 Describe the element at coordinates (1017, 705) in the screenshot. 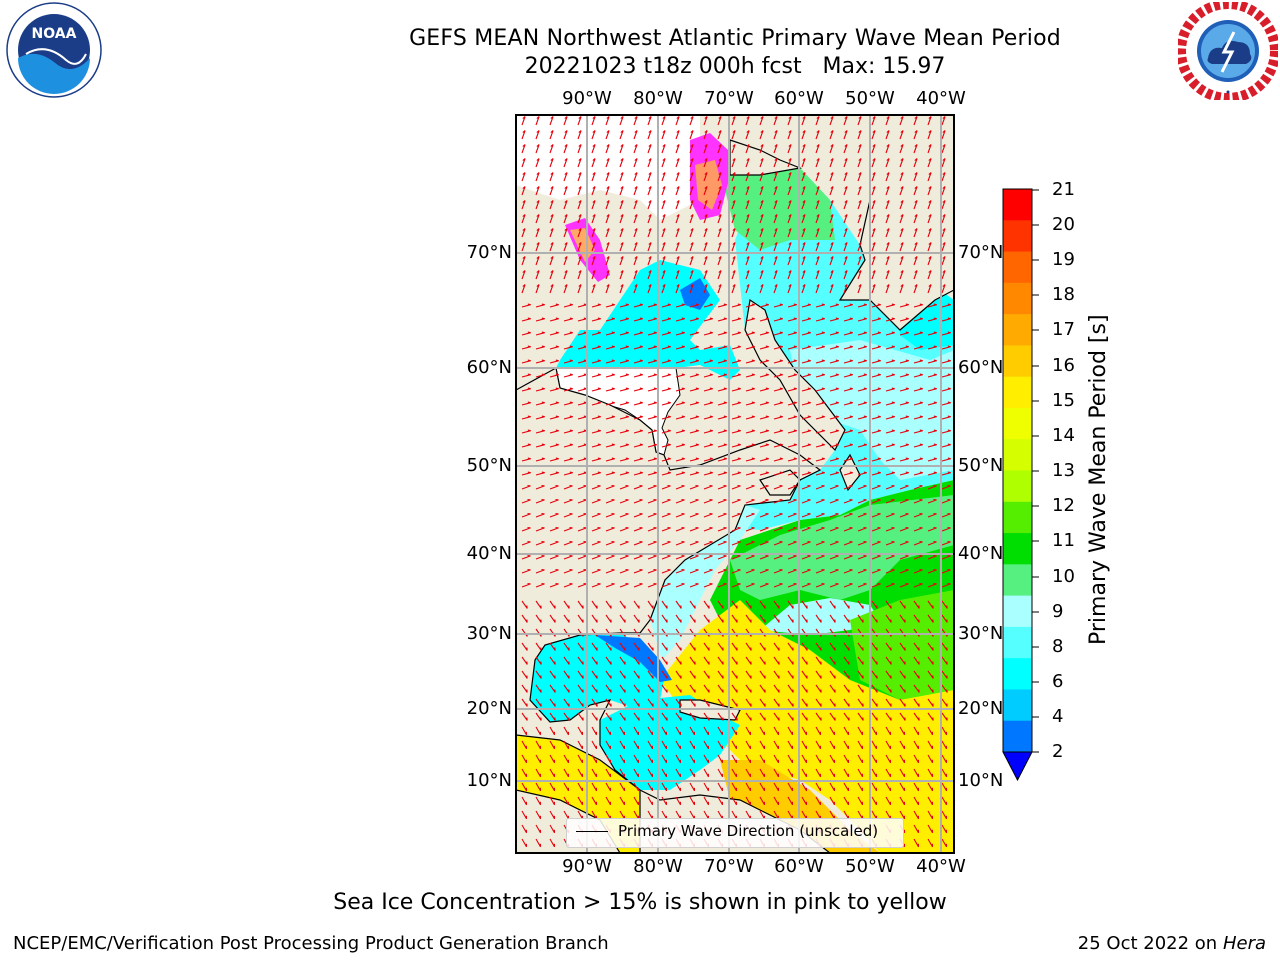

I see `colorbar-segment` at that location.